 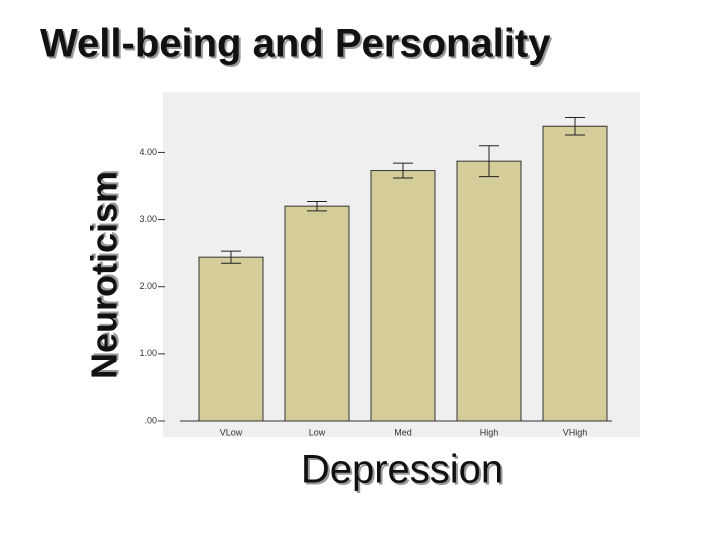 I want to click on x-tick-label: Low, so click(x=317, y=432).